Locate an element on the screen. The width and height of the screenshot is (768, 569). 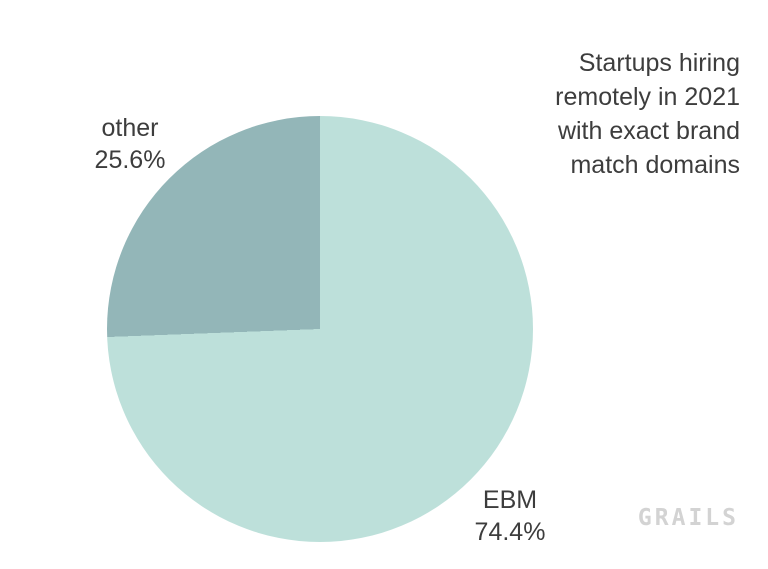
slice-label-other-name: other is located at coordinates (130, 128).